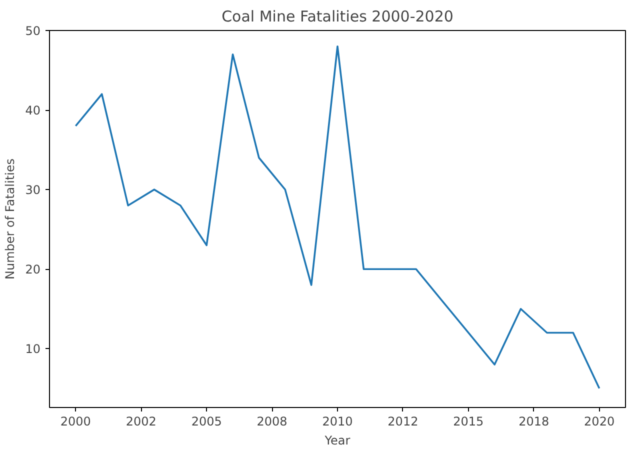 The width and height of the screenshot is (638, 454). Describe the element at coordinates (468, 421) in the screenshot. I see `x-tick-label: 2015` at that location.